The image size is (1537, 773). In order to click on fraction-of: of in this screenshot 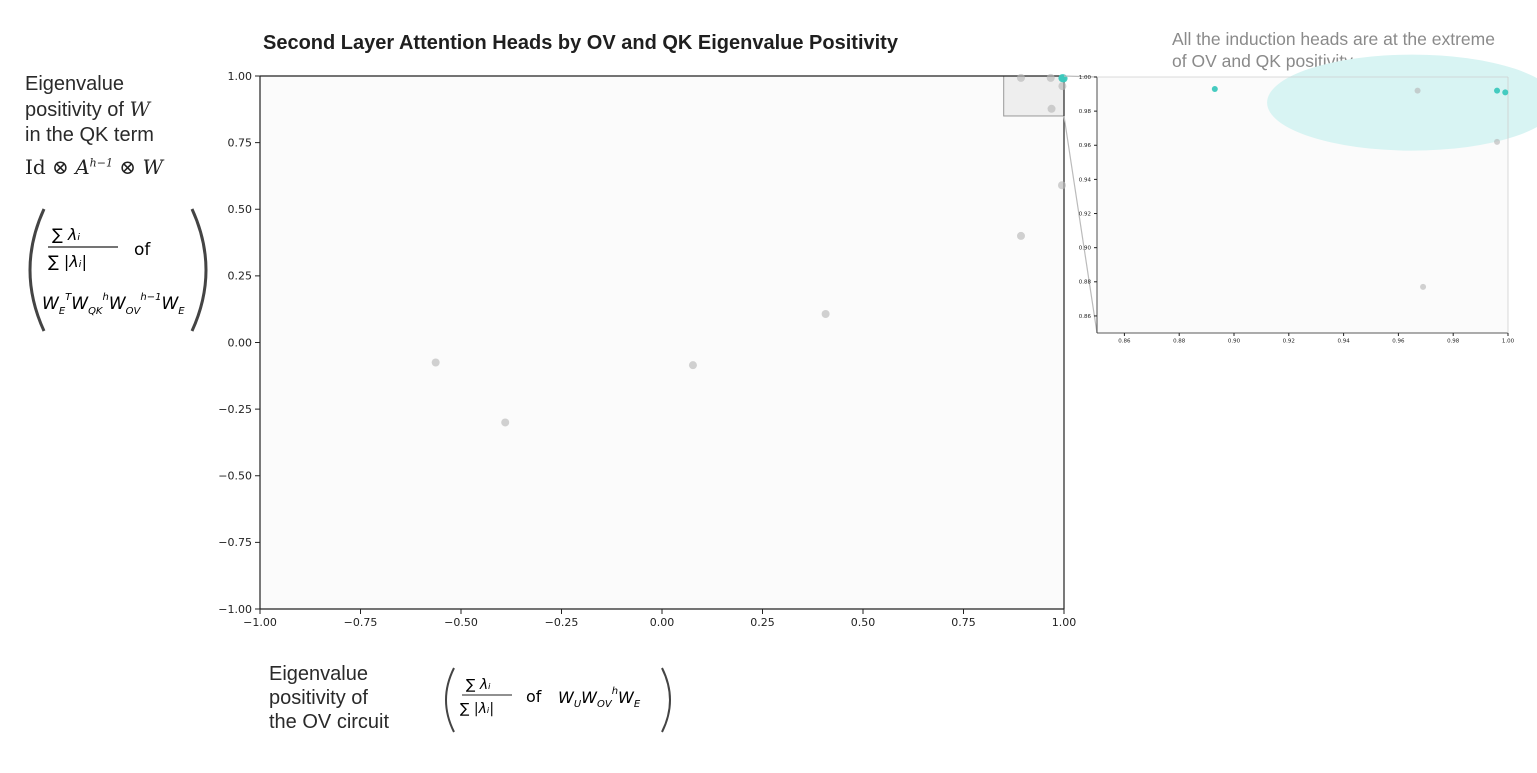, I will do `click(142, 250)`.